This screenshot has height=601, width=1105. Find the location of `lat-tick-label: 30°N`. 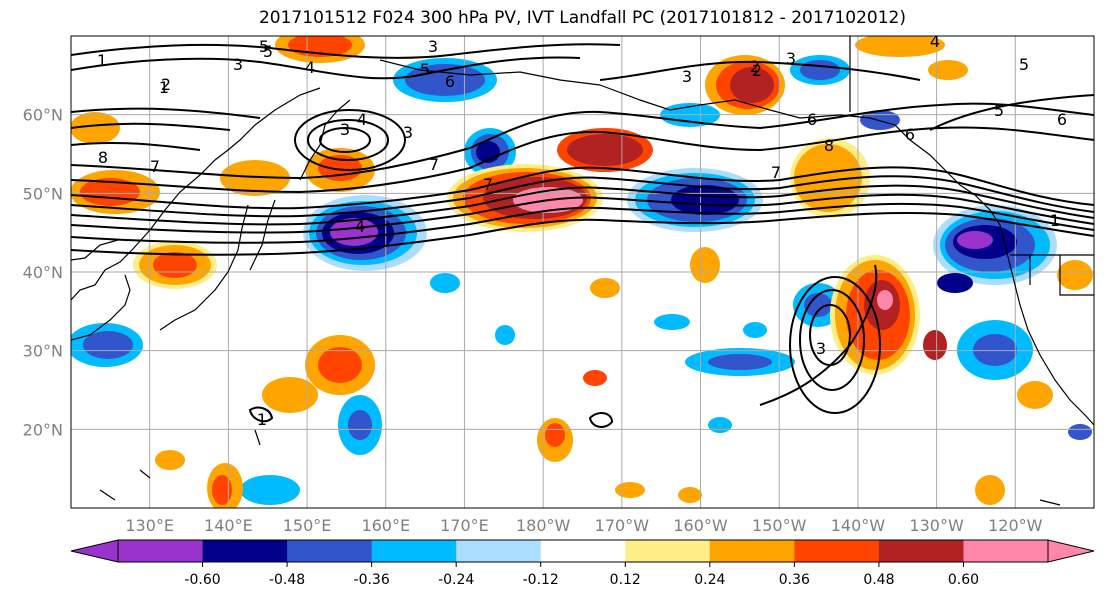

lat-tick-label: 30°N is located at coordinates (43, 351).